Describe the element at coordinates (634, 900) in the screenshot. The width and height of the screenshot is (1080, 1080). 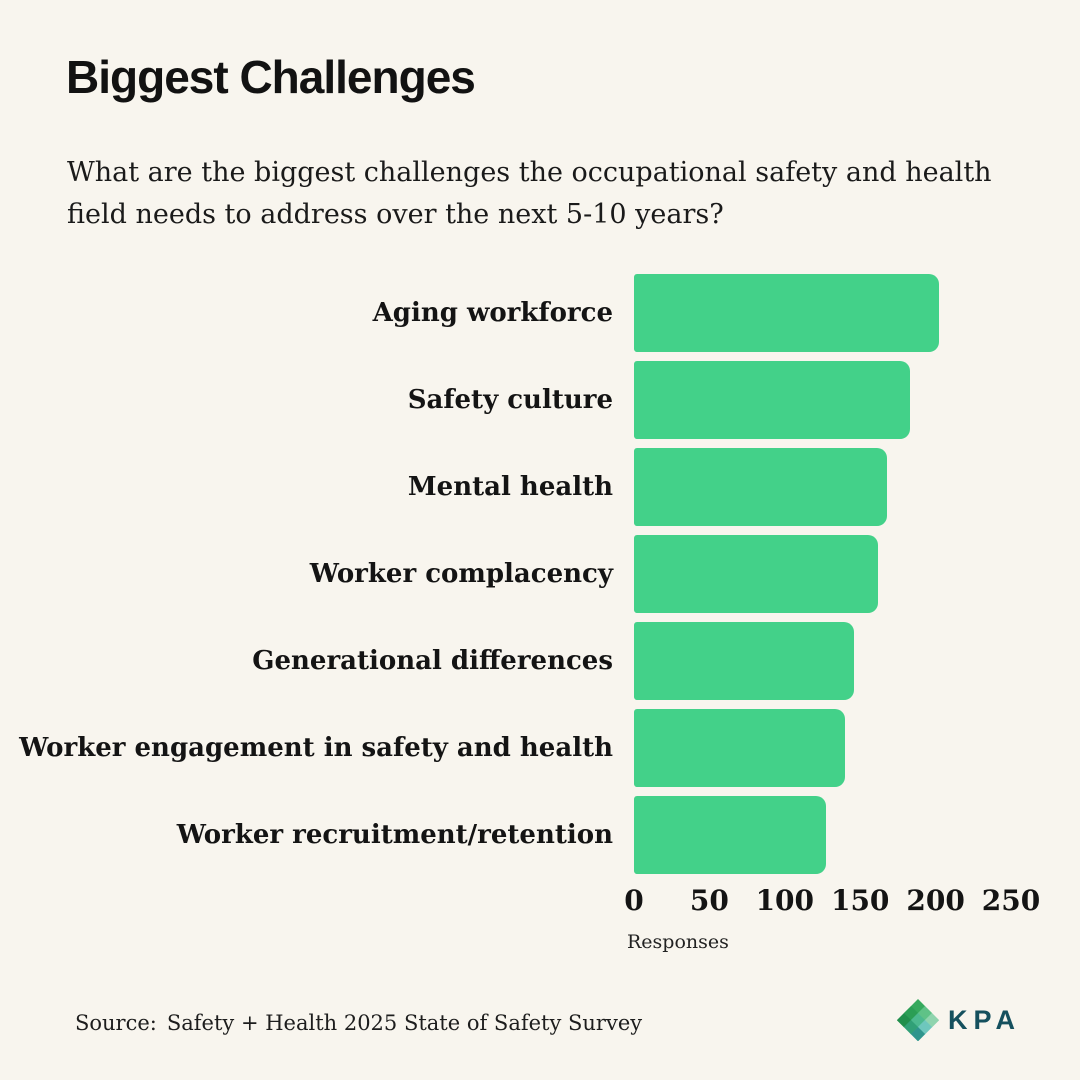
I see `x-tick-label: 0` at that location.